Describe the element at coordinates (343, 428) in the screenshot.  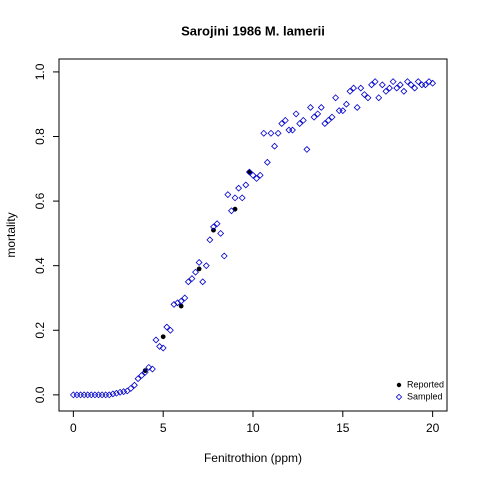
I see `x-tick-label: 15` at that location.